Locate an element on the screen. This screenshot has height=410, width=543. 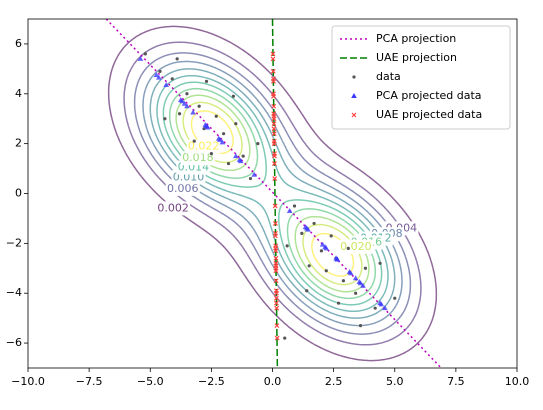
y-tick-label: −4 is located at coordinates (14, 292).